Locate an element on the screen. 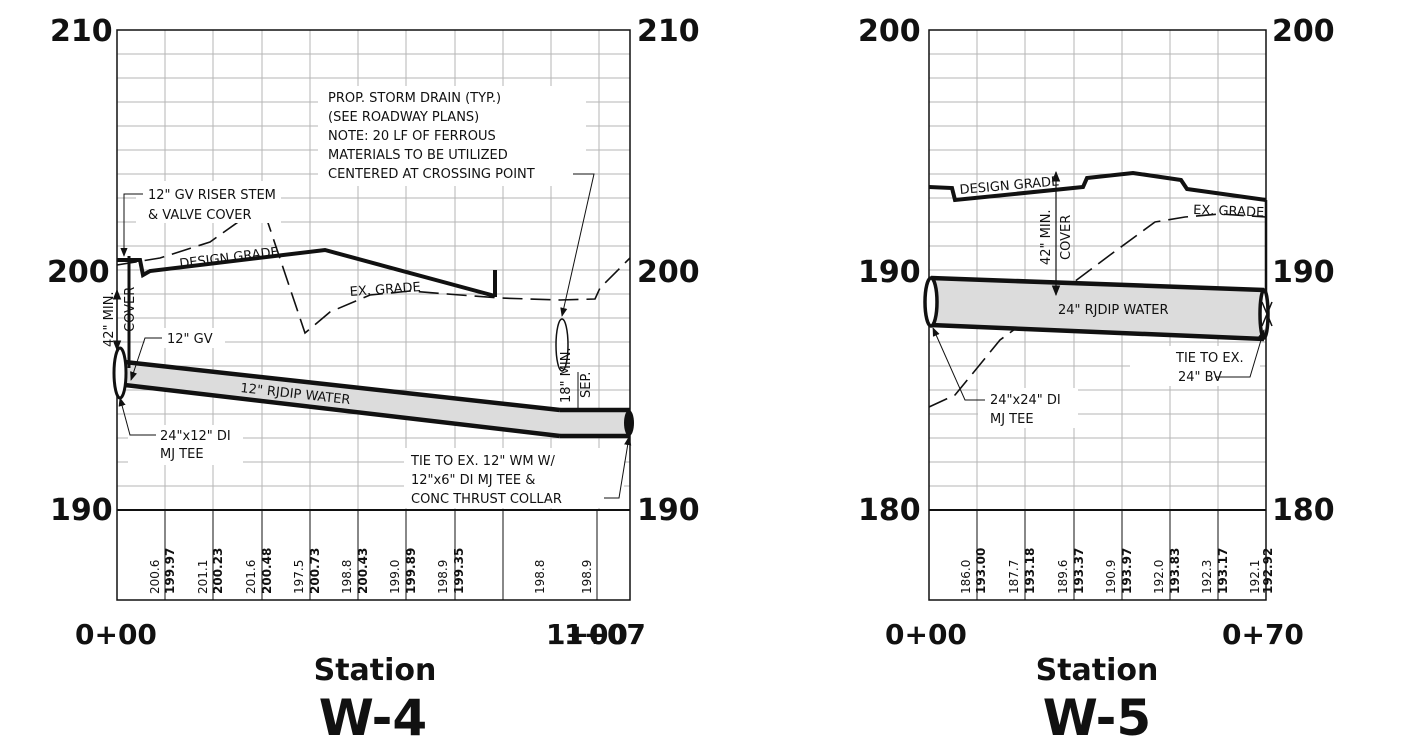 This screenshot has height=741, width=1404. design-elev-value: 199.89 is located at coordinates (411, 571).